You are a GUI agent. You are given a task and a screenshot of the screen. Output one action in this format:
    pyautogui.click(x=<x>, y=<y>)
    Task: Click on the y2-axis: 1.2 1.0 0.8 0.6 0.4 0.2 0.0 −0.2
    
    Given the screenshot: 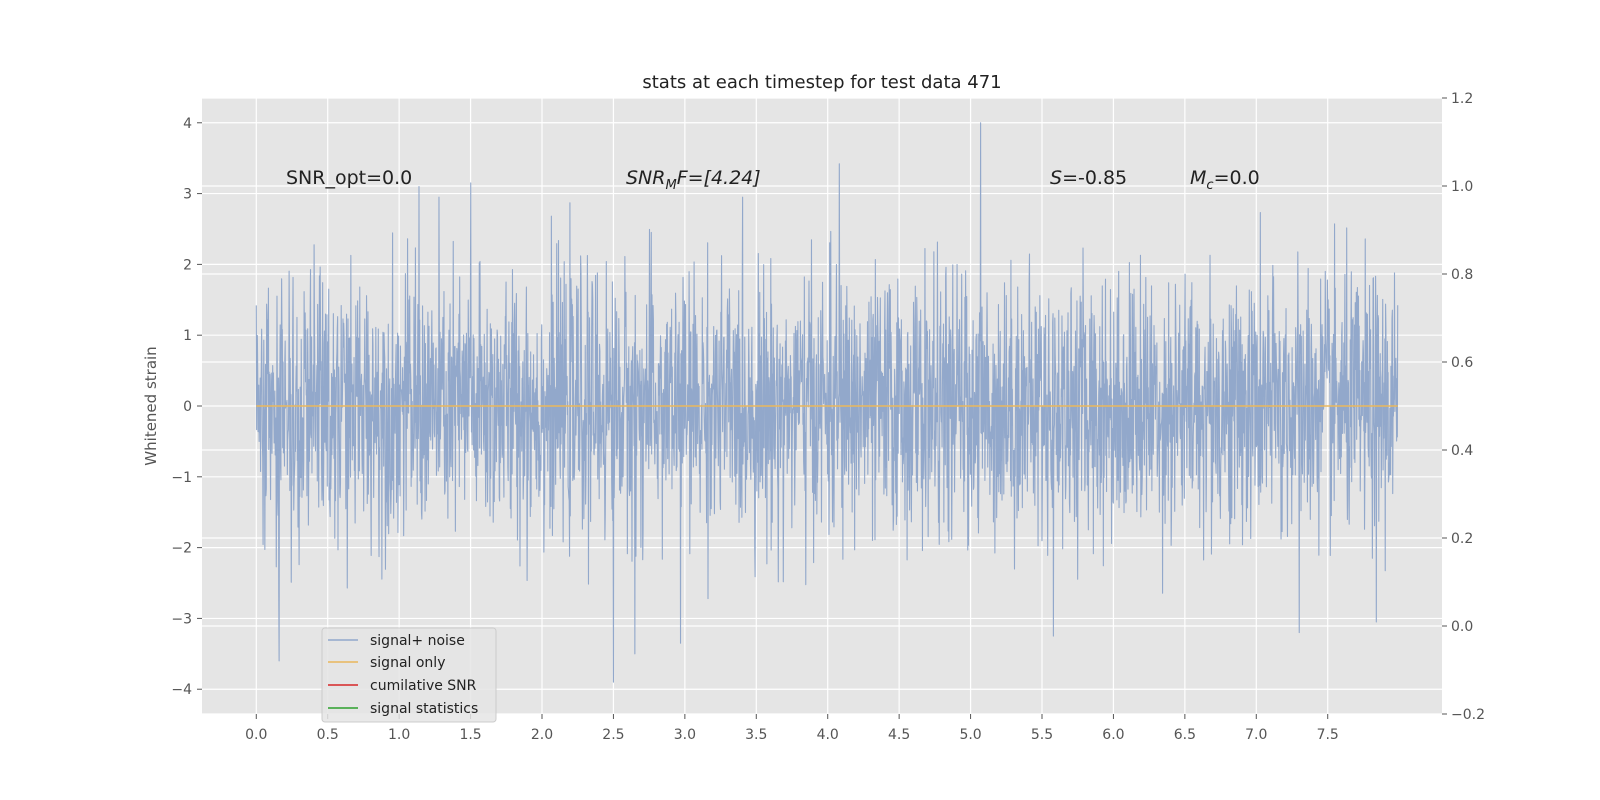 What is the action you would take?
    pyautogui.click(x=1463, y=407)
    